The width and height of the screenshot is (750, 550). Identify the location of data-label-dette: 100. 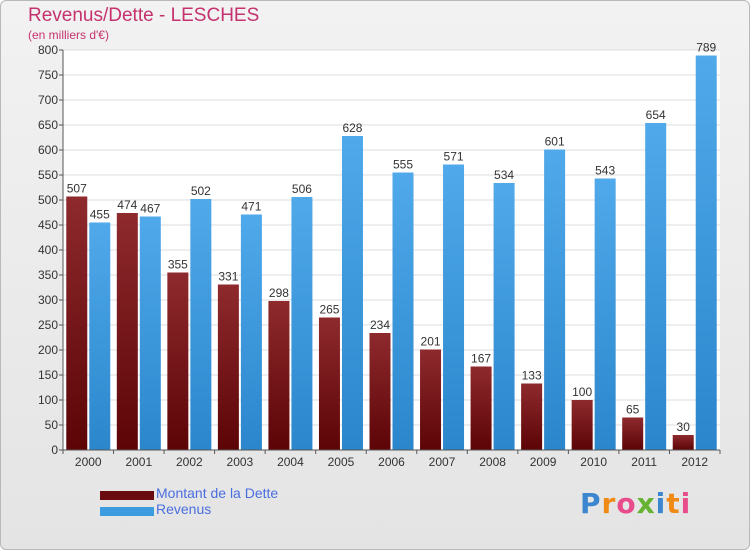
(582, 392).